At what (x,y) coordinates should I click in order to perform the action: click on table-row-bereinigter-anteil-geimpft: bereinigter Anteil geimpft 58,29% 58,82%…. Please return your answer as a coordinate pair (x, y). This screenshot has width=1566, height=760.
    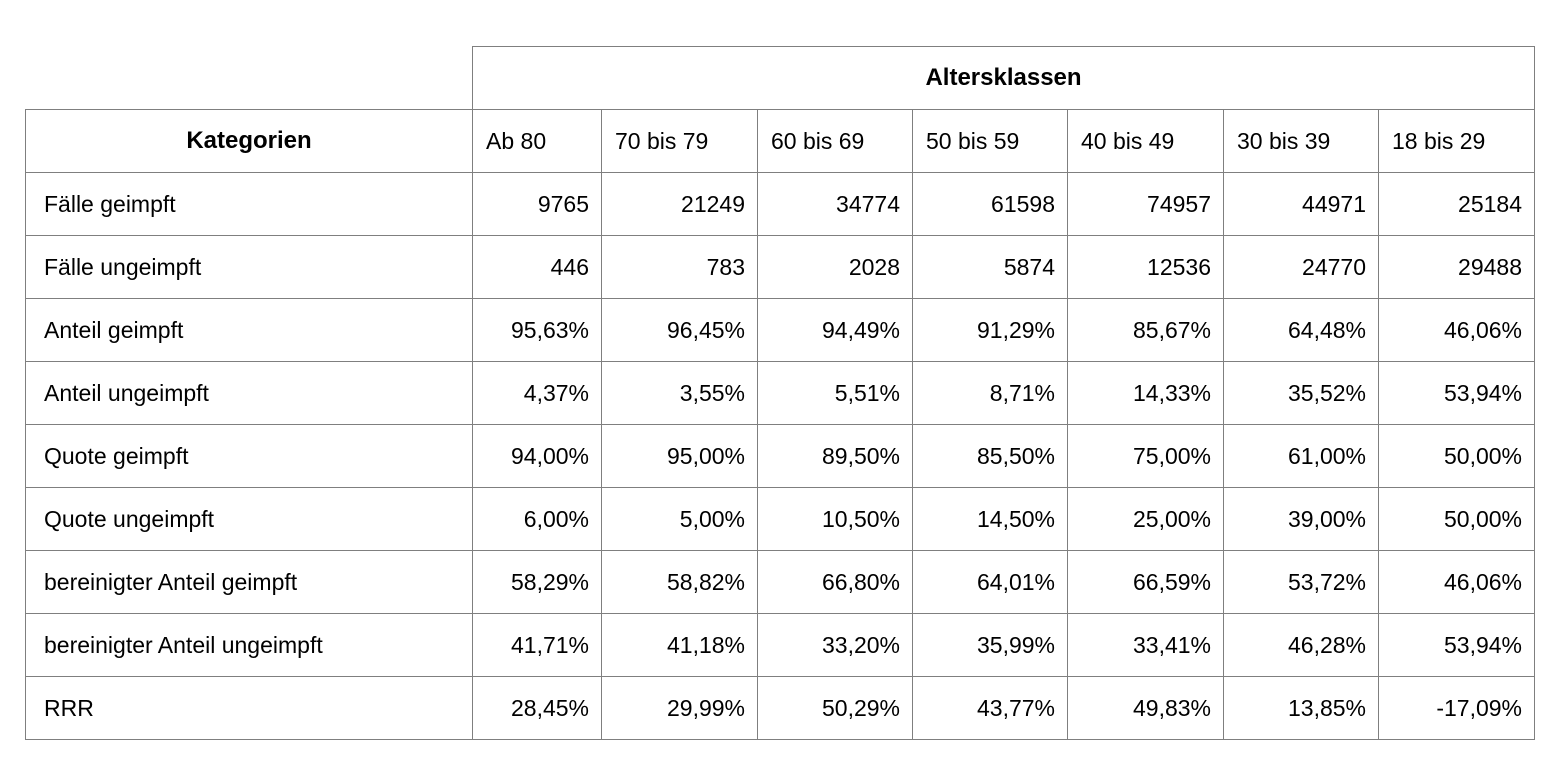
    Looking at the image, I should click on (780, 582).